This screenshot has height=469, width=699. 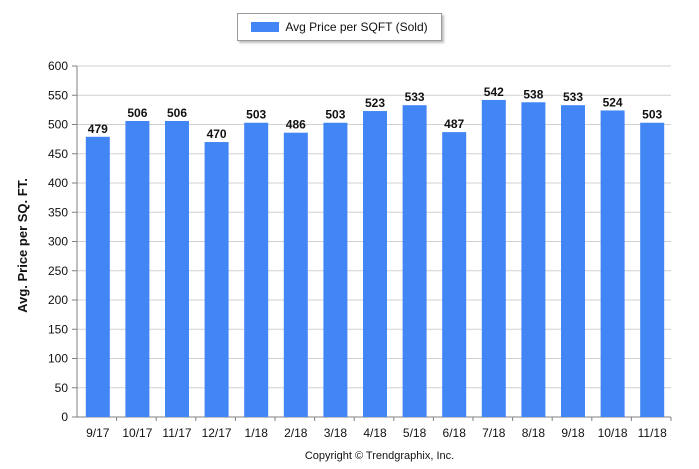 I want to click on x-tick-label: 11/18, so click(x=652, y=433).